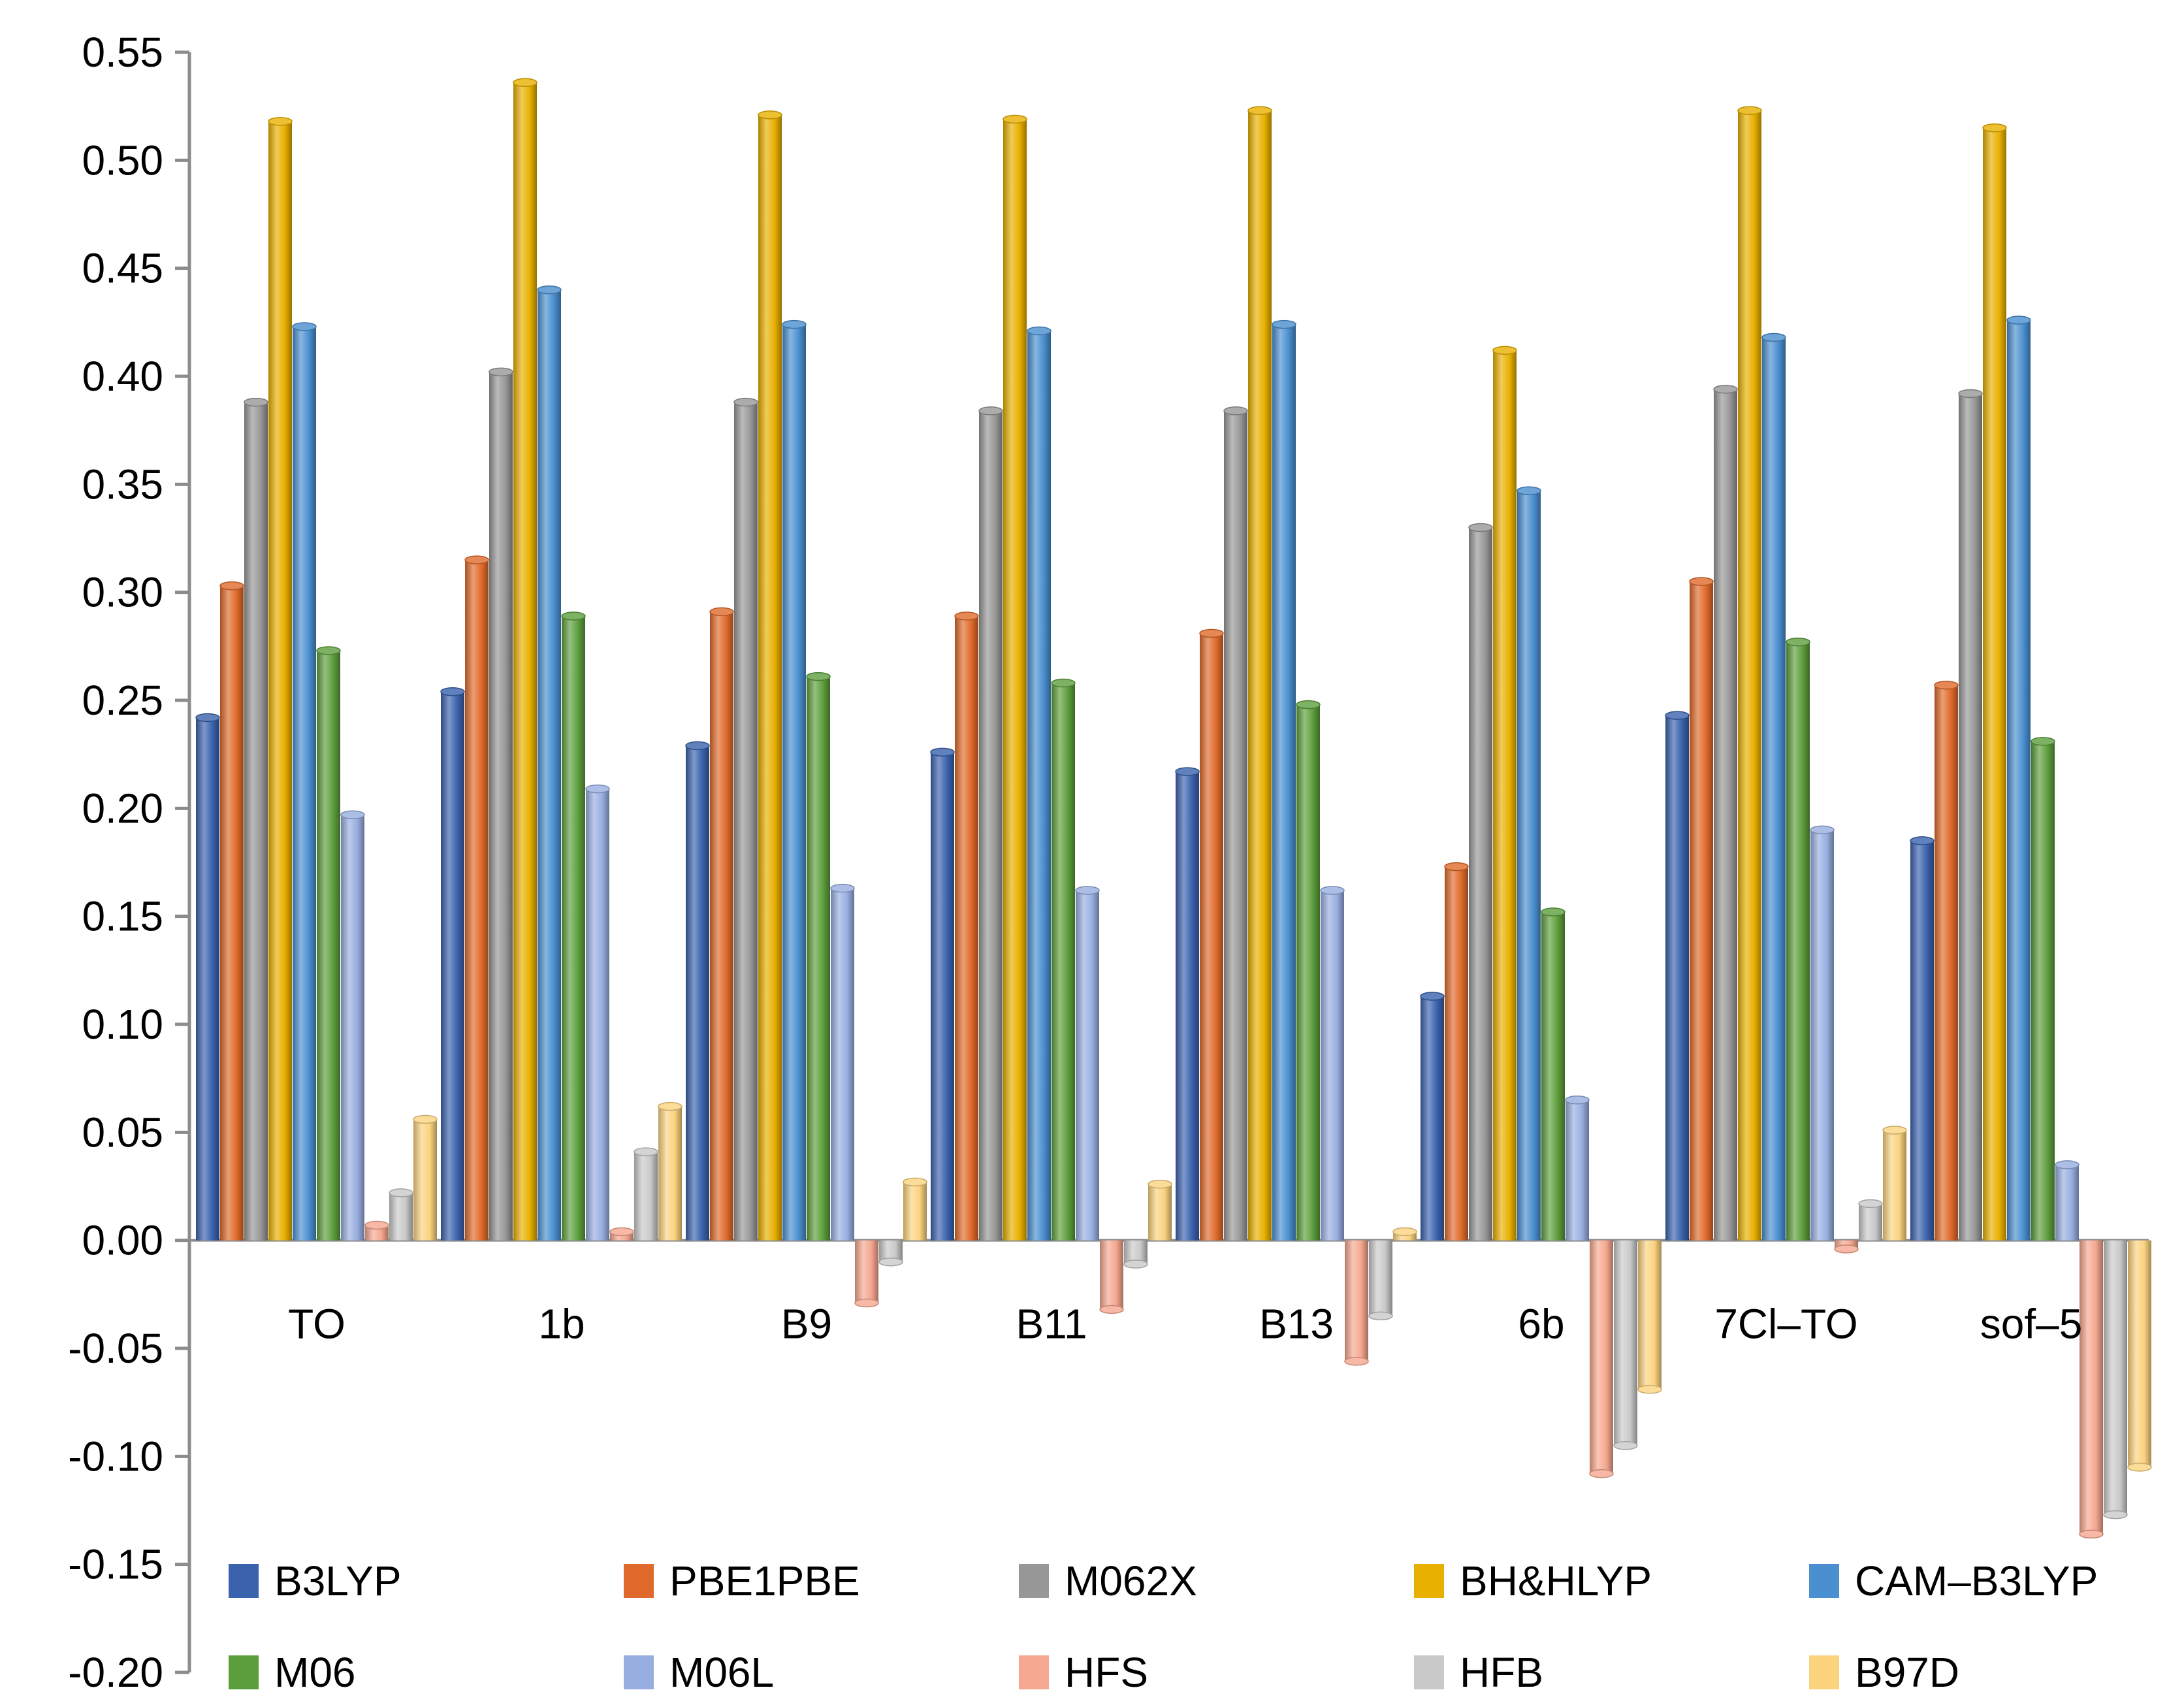 The width and height of the screenshot is (2184, 1707). I want to click on y-tick-label: 0.30, so click(122, 592).